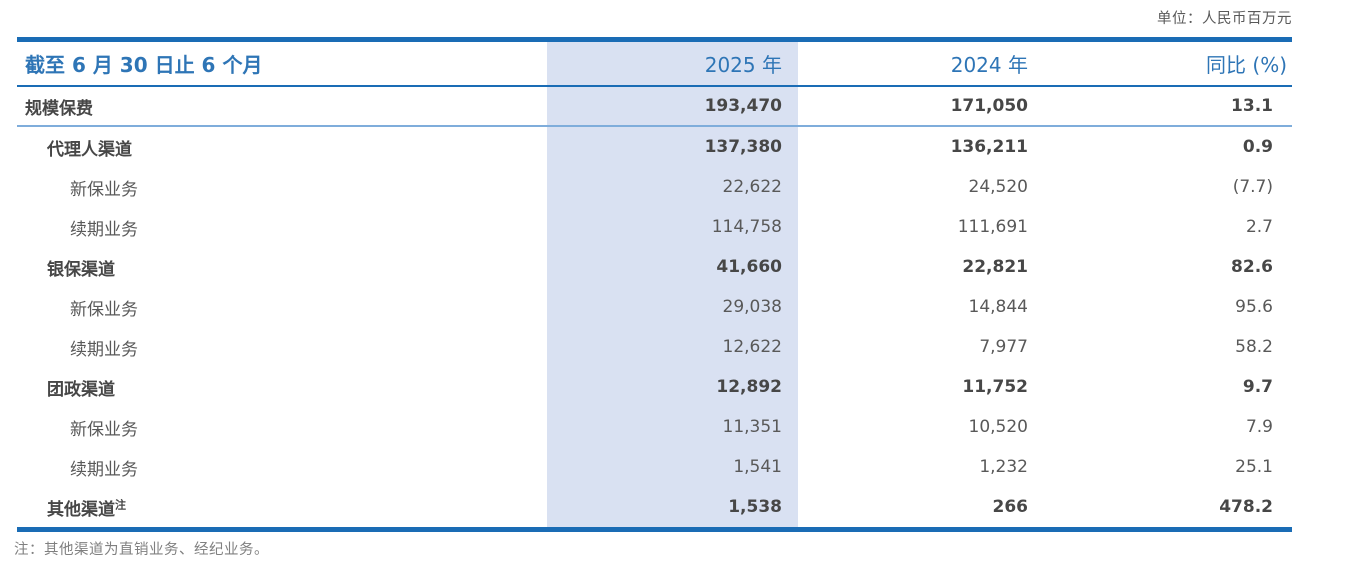 The width and height of the screenshot is (1347, 567). What do you see at coordinates (59, 108) in the screenshot?
I see `row-label: 规模保费` at bounding box center [59, 108].